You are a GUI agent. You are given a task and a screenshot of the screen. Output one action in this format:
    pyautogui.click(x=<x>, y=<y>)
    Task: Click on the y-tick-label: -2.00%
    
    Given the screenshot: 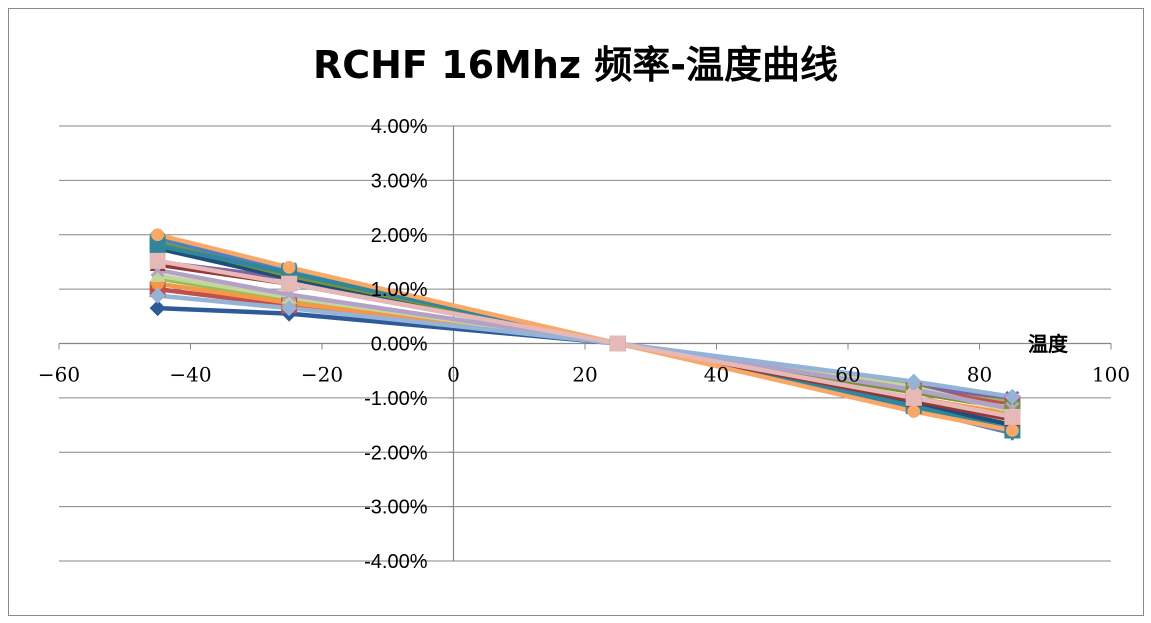 What is the action you would take?
    pyautogui.click(x=396, y=453)
    